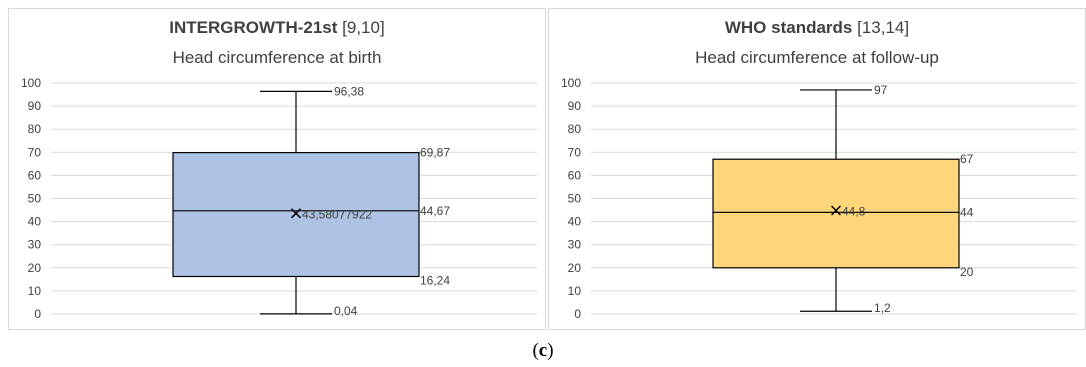 The width and height of the screenshot is (1086, 367). What do you see at coordinates (550, 350) in the screenshot?
I see `caption-close: )` at bounding box center [550, 350].